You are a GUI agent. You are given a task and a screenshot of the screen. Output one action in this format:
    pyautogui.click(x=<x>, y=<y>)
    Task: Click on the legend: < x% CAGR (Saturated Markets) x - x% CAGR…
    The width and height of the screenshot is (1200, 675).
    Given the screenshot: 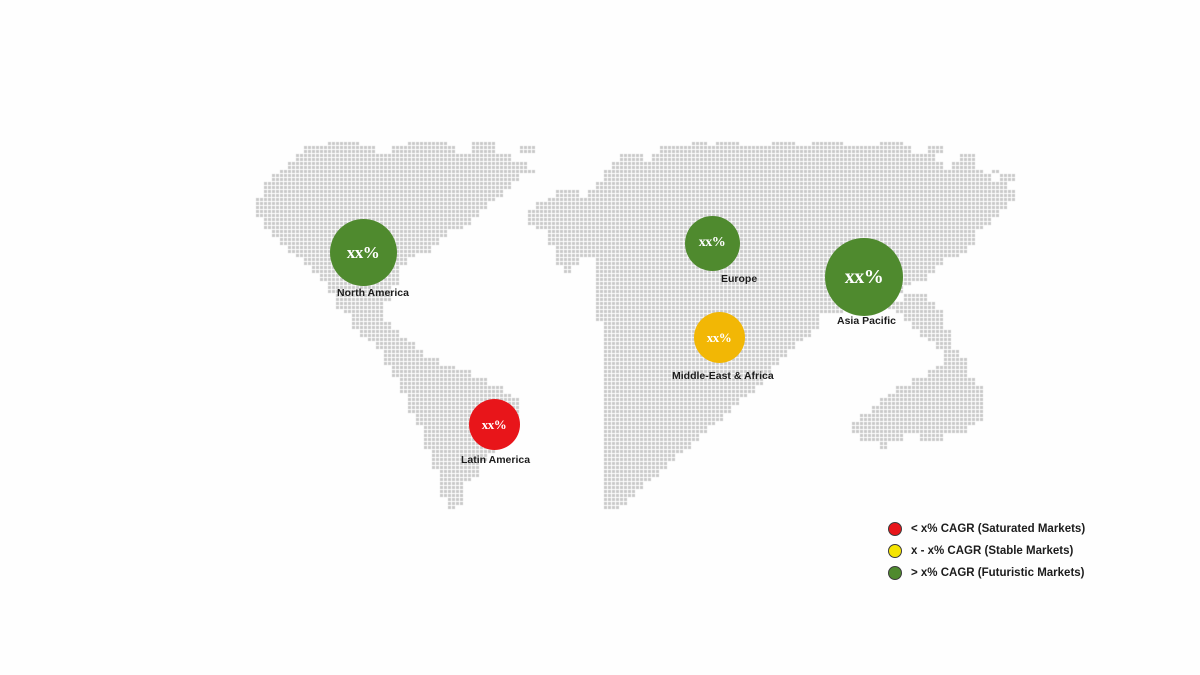 What is the action you would take?
    pyautogui.click(x=986, y=551)
    